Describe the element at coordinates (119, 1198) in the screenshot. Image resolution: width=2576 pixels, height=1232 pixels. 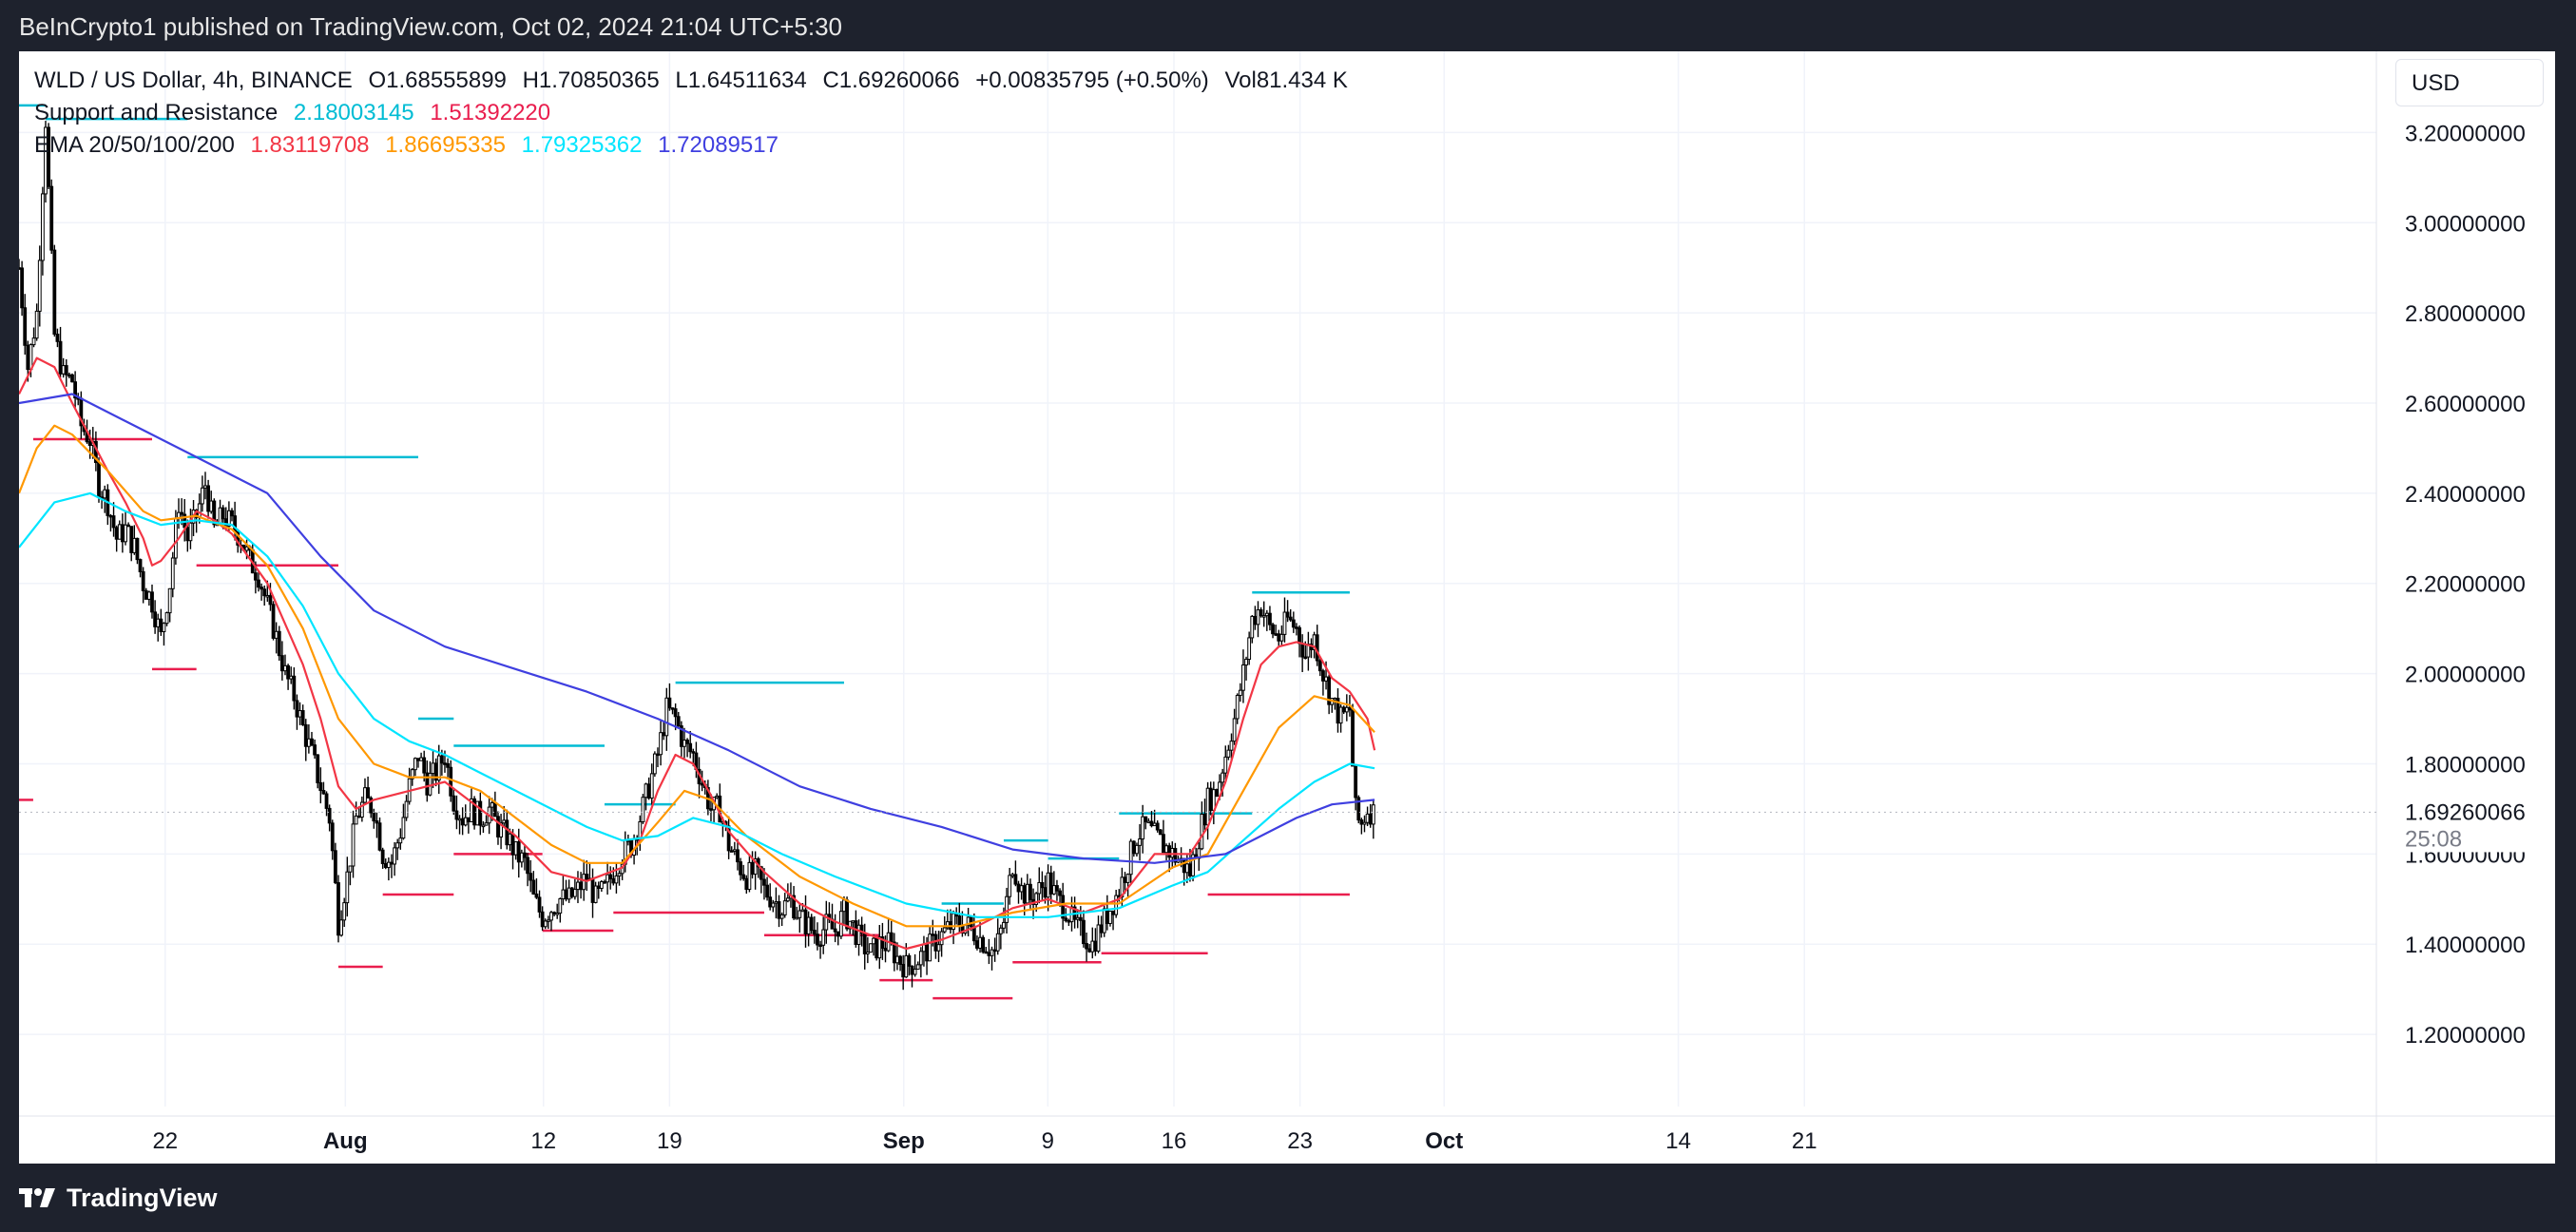
I see `tradingview-logo: TradingView` at that location.